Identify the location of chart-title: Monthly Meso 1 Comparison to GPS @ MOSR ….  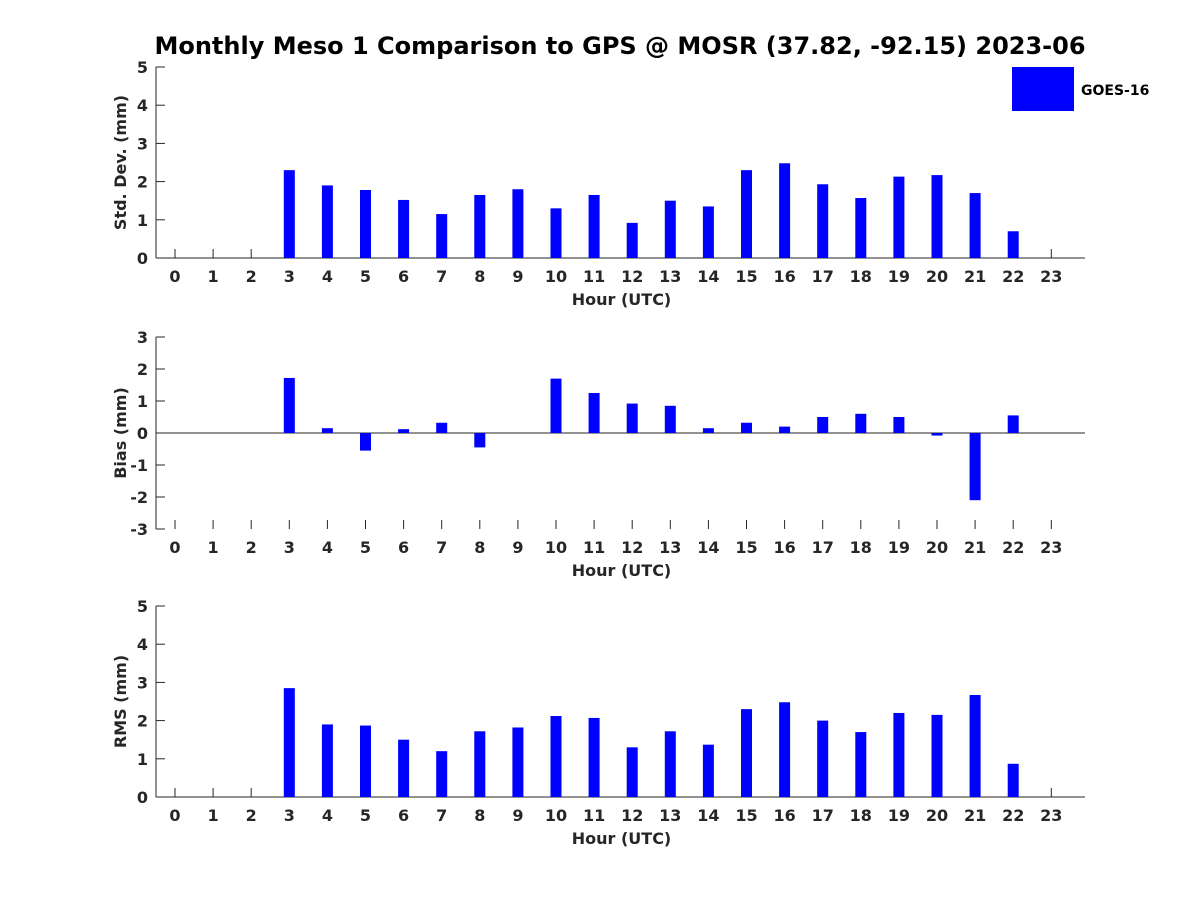
(619, 46).